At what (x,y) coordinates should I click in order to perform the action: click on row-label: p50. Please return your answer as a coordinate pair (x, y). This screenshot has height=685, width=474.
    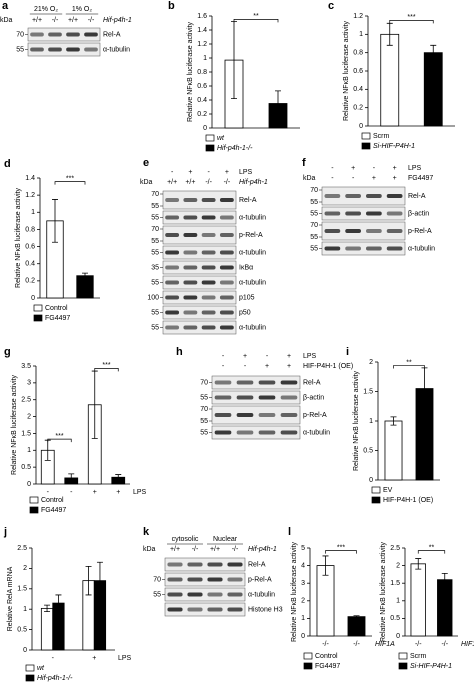
    Looking at the image, I should click on (245, 312).